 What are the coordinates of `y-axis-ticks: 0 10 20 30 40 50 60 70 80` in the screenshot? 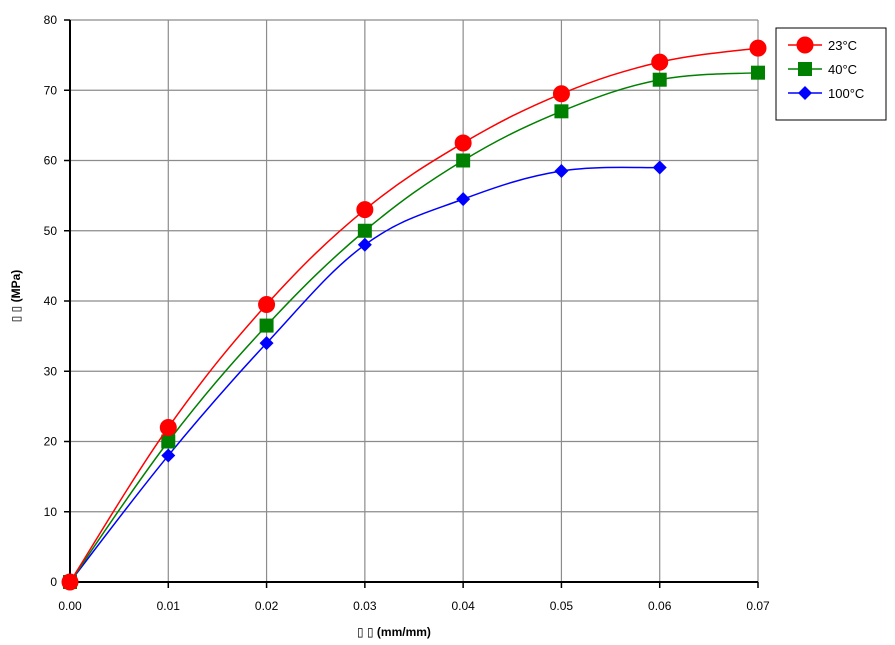 It's located at (57, 301).